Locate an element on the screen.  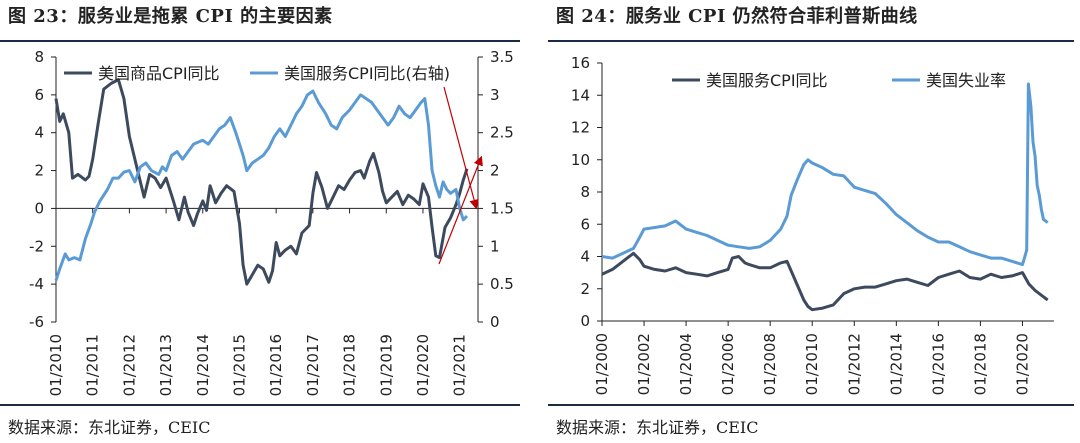
y-left-tick-label: 8 is located at coordinates (39, 57).